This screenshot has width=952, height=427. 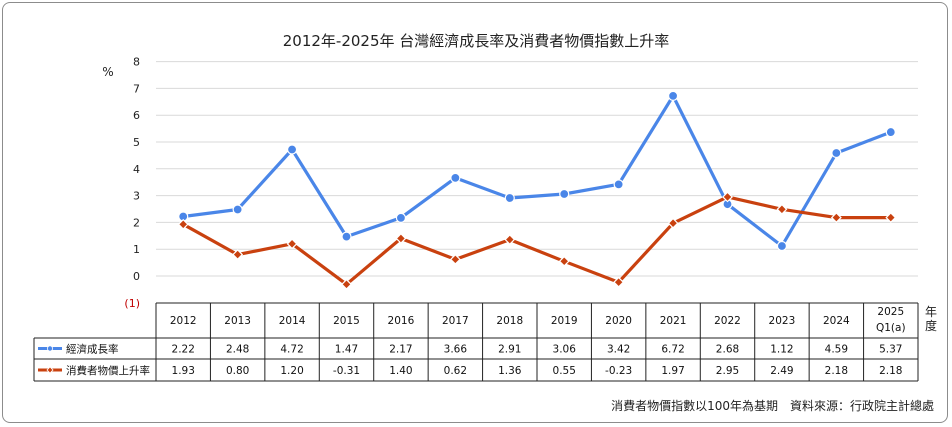 What do you see at coordinates (781, 350) in the screenshot?
I see `data-label: 1.12` at bounding box center [781, 350].